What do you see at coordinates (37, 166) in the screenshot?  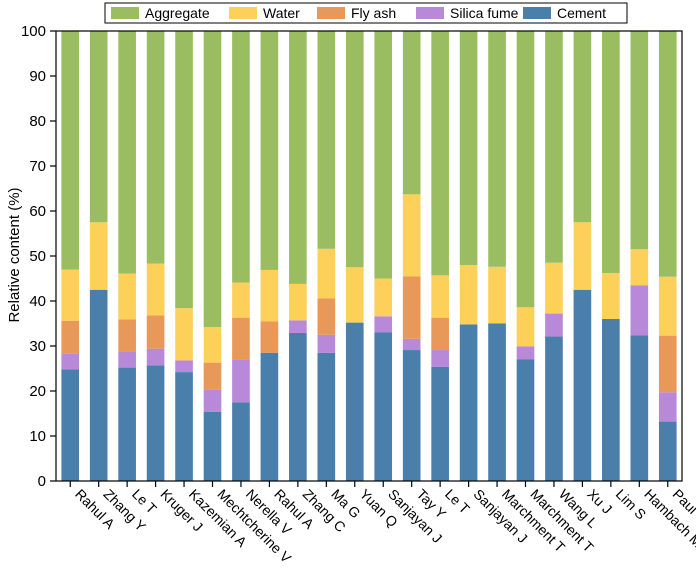 I see `y-tick-label: 70` at bounding box center [37, 166].